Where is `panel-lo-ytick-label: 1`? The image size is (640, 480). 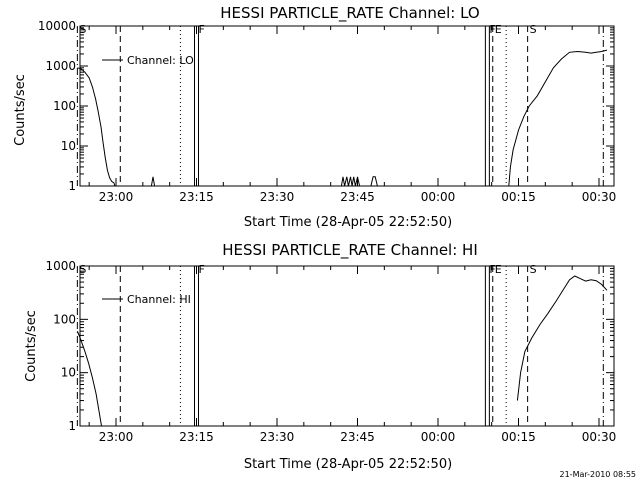
panel-lo-ytick-label: 1 is located at coordinates (72, 186).